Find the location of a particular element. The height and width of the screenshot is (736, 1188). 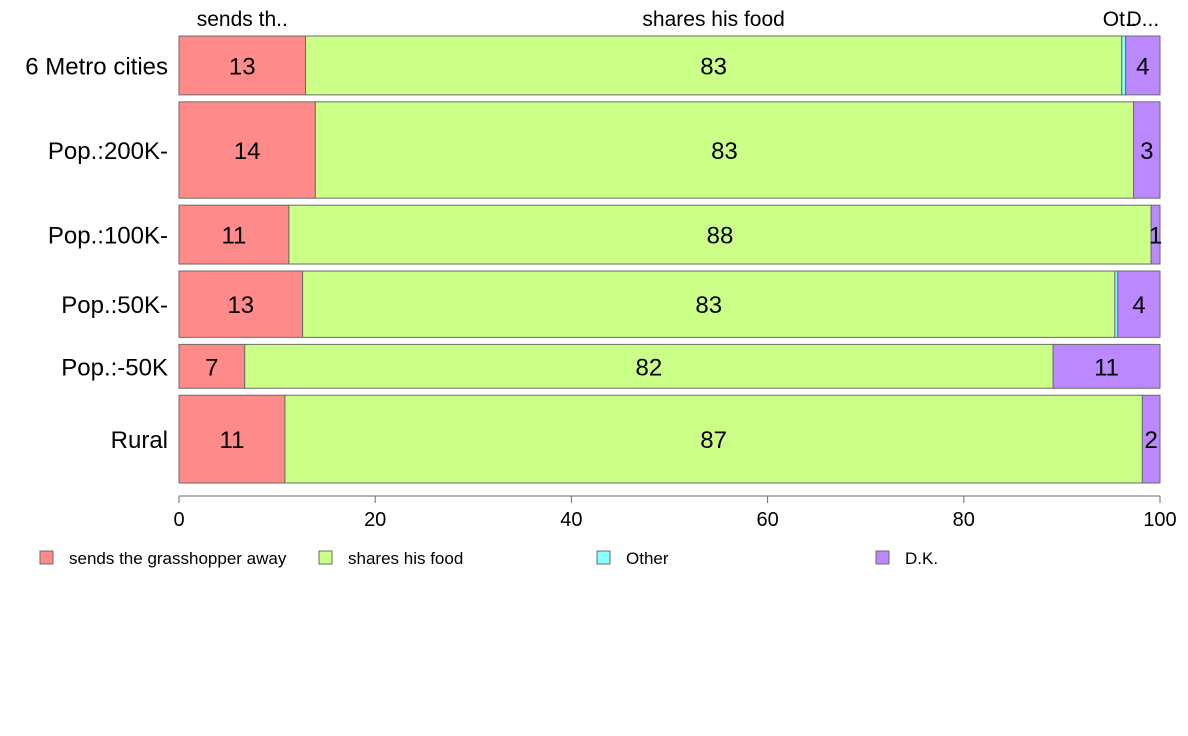

legend-label: D.K. is located at coordinates (921, 558).